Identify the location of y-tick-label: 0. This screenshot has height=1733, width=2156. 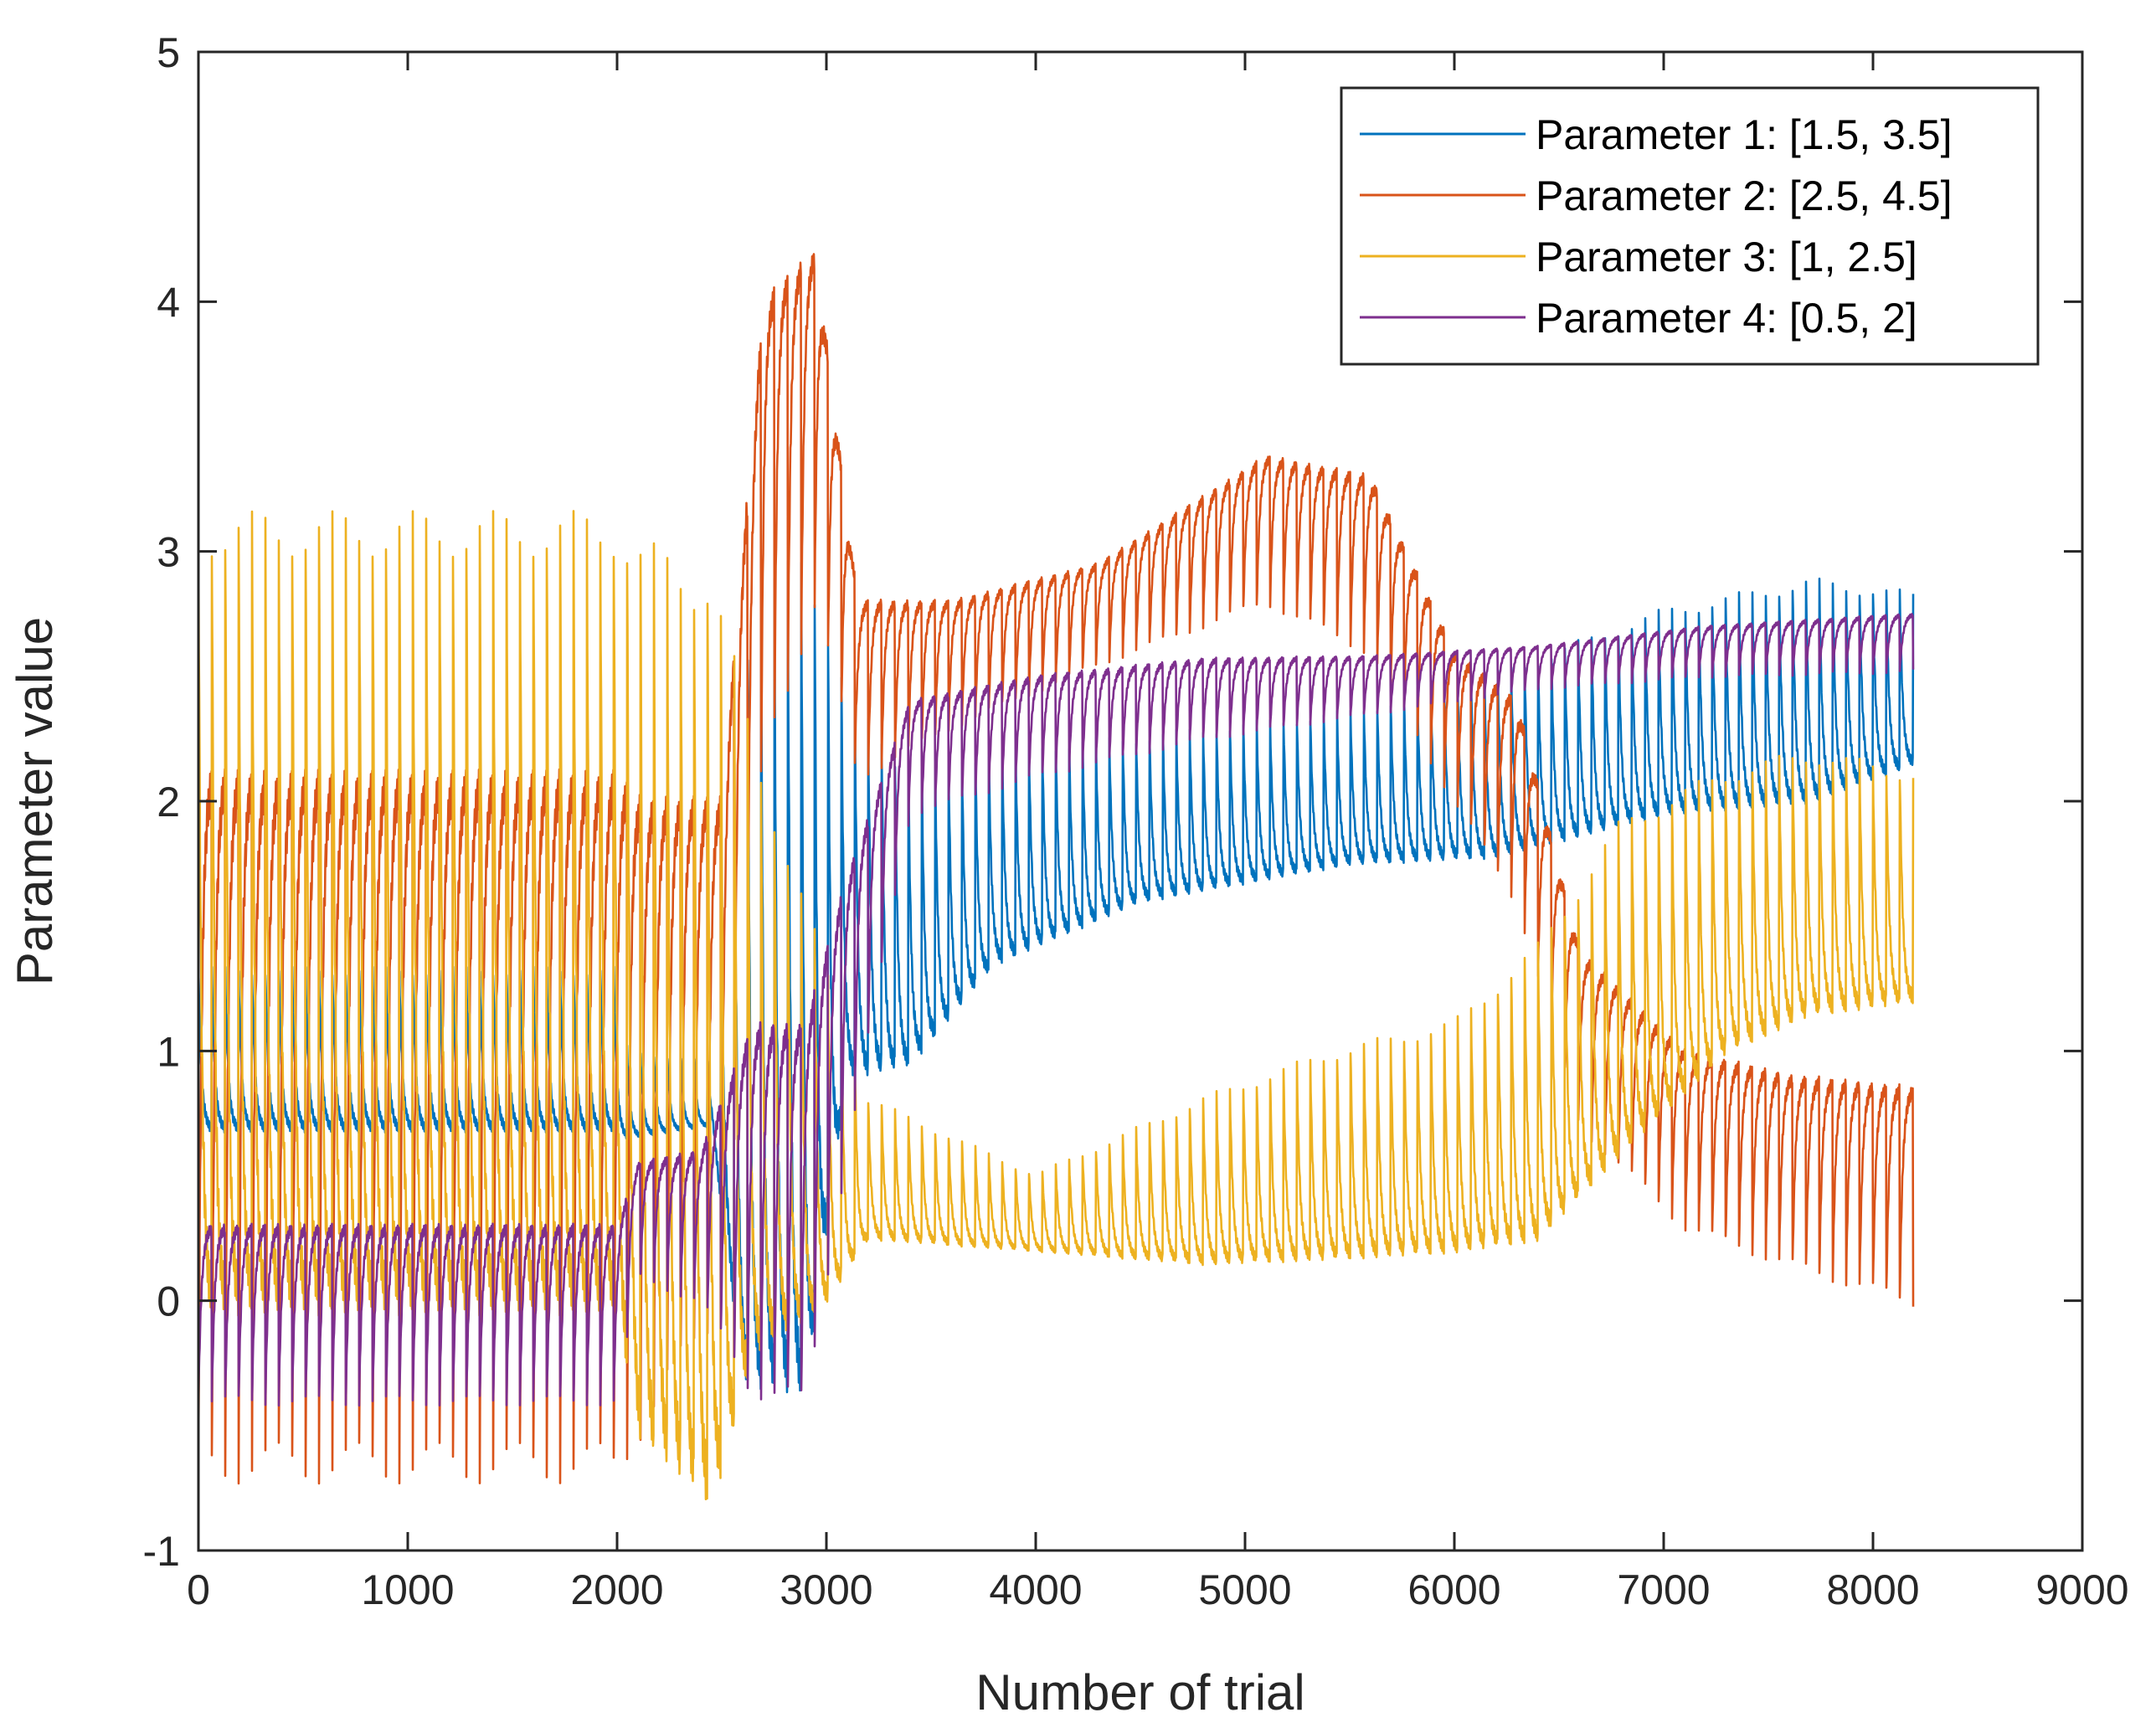
(168, 1301).